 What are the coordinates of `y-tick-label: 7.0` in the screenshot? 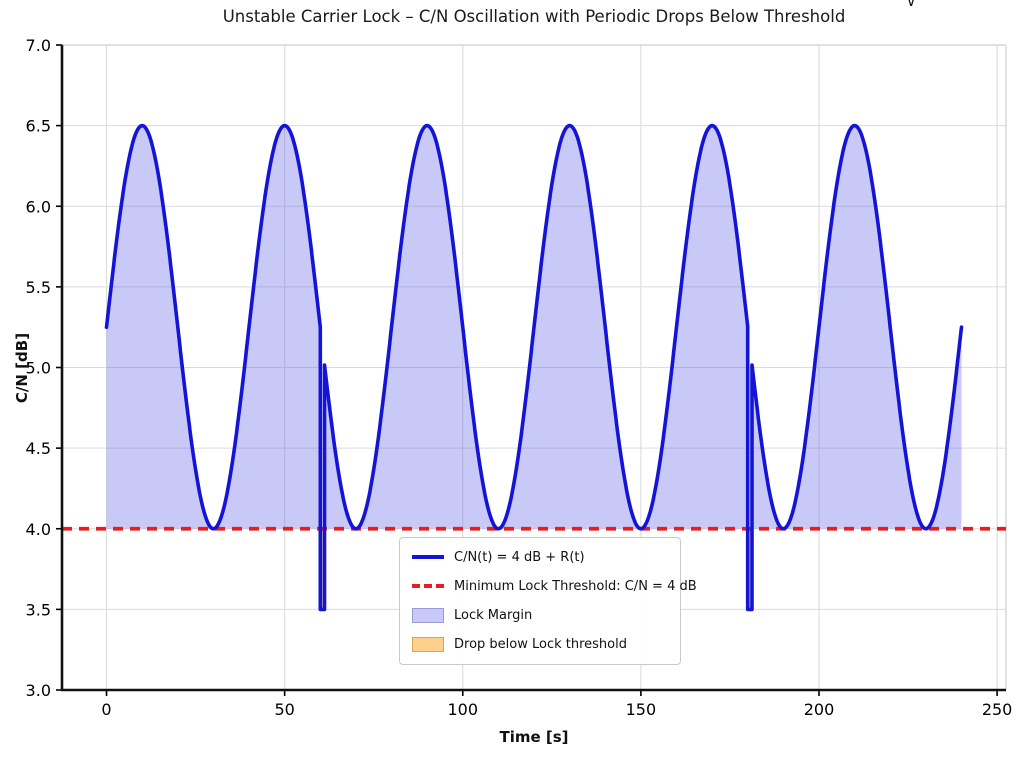 It's located at (38, 45).